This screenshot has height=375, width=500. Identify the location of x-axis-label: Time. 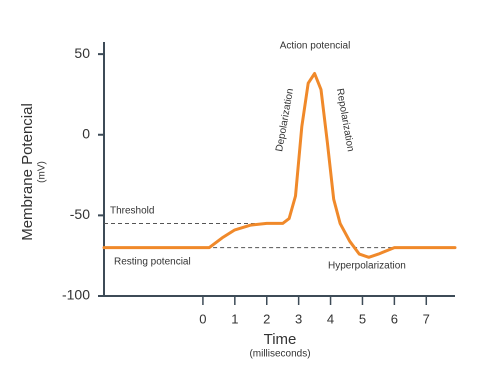
(280, 339).